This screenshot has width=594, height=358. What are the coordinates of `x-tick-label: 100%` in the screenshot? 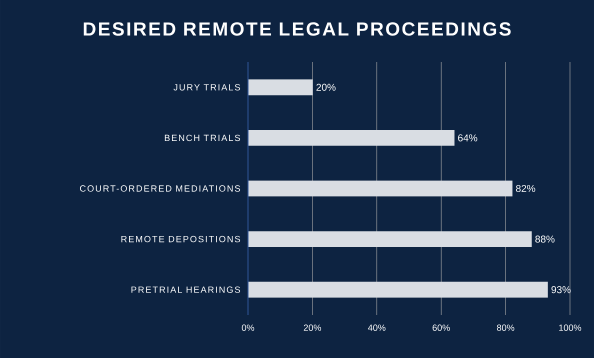 It's located at (570, 327).